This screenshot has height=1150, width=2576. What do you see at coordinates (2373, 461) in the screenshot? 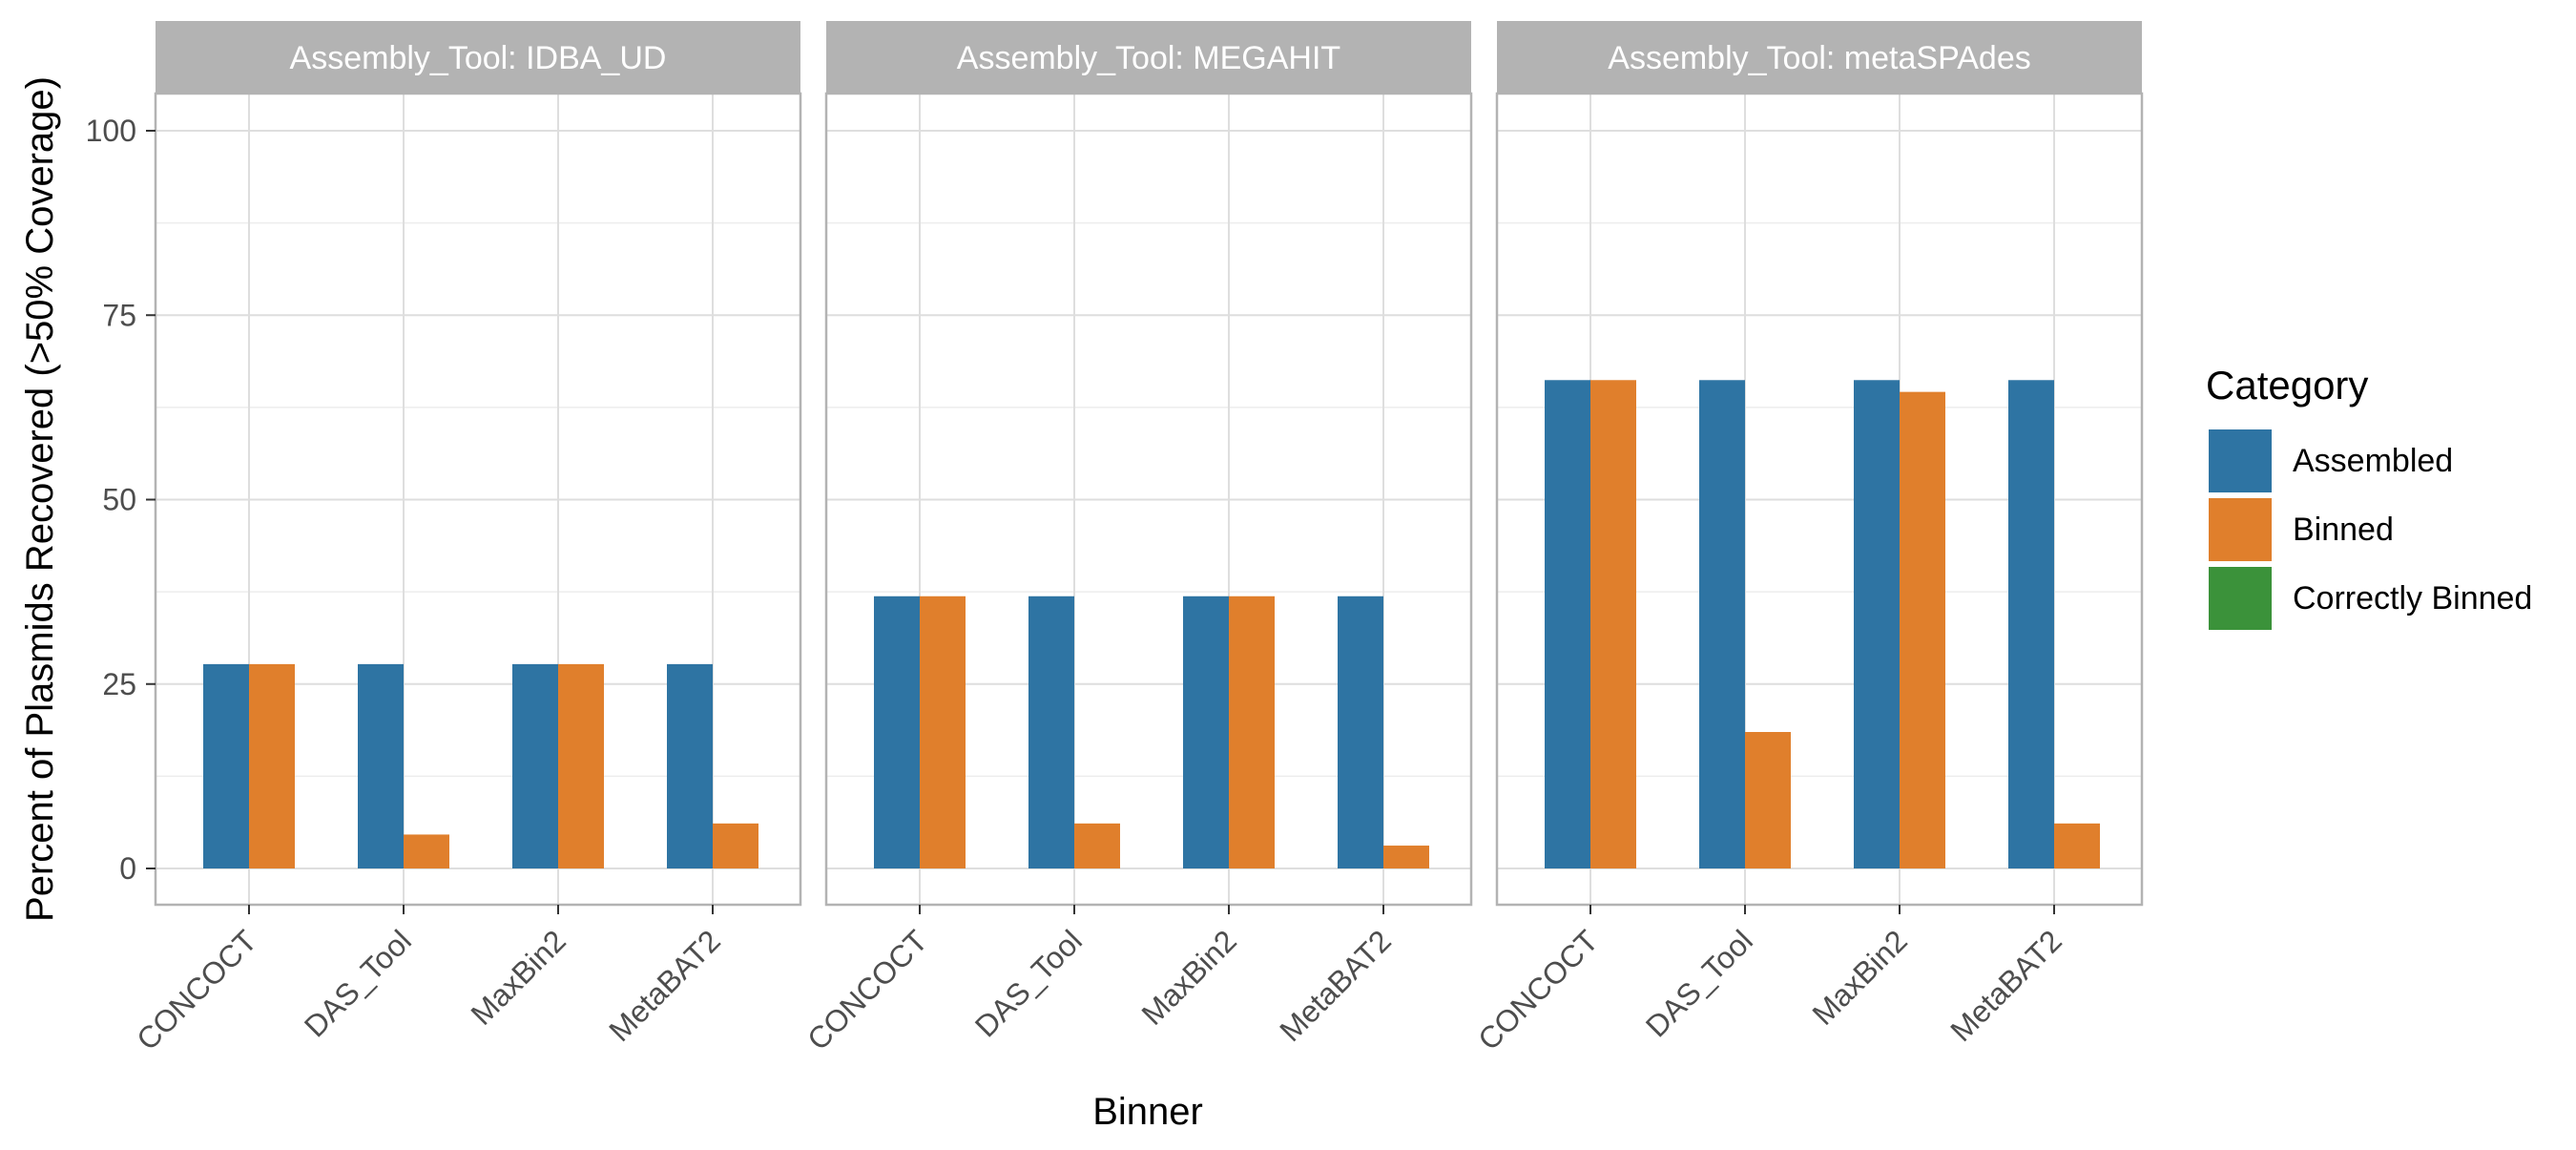
I see `legend-label: Assembled` at bounding box center [2373, 461].